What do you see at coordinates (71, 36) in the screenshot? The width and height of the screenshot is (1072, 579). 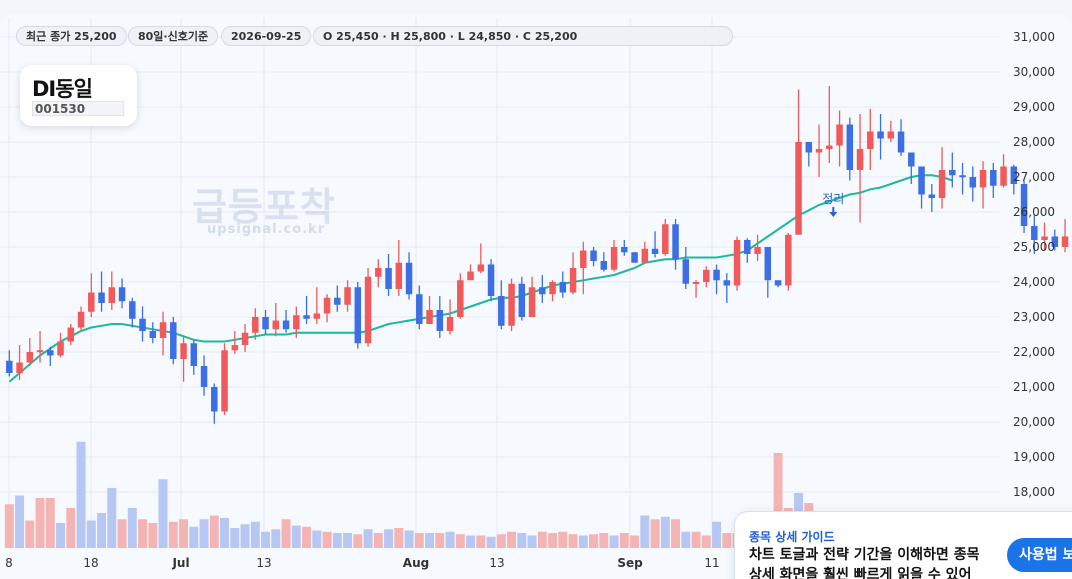 I see `chip-last-close: 최근 종가 25,200` at bounding box center [71, 36].